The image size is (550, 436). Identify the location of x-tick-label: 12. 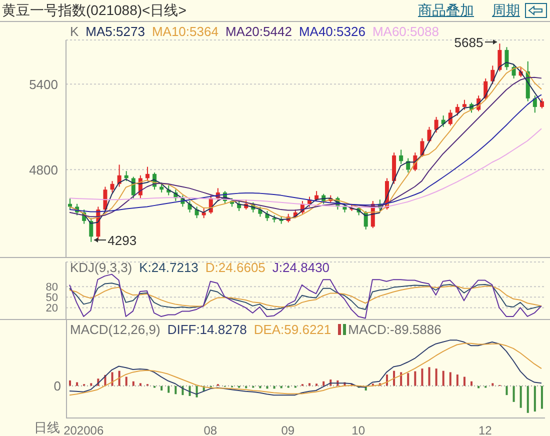
(485, 430).